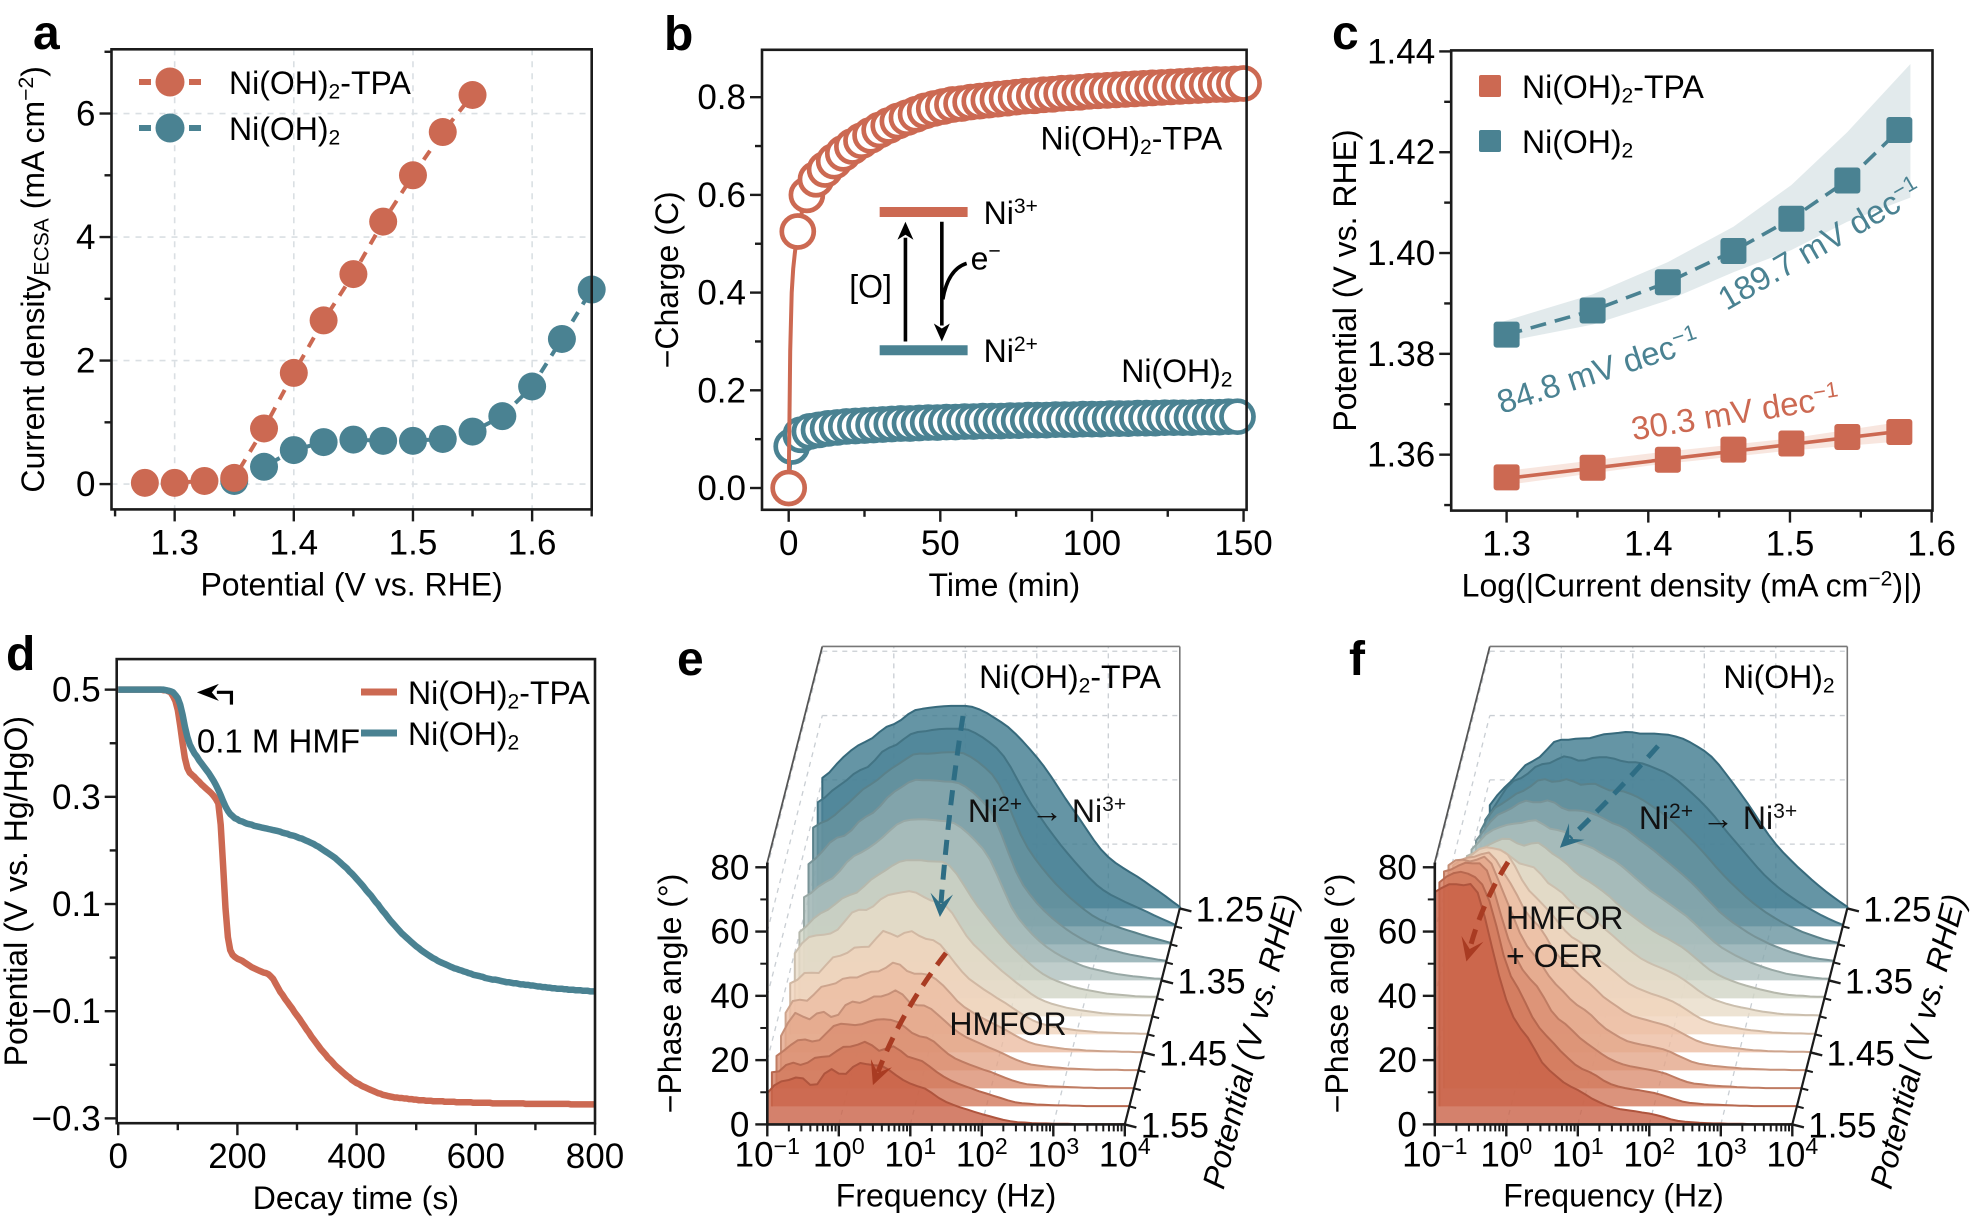 The width and height of the screenshot is (1980, 1223). I want to click on y-tick-label: 0, so click(85, 484).